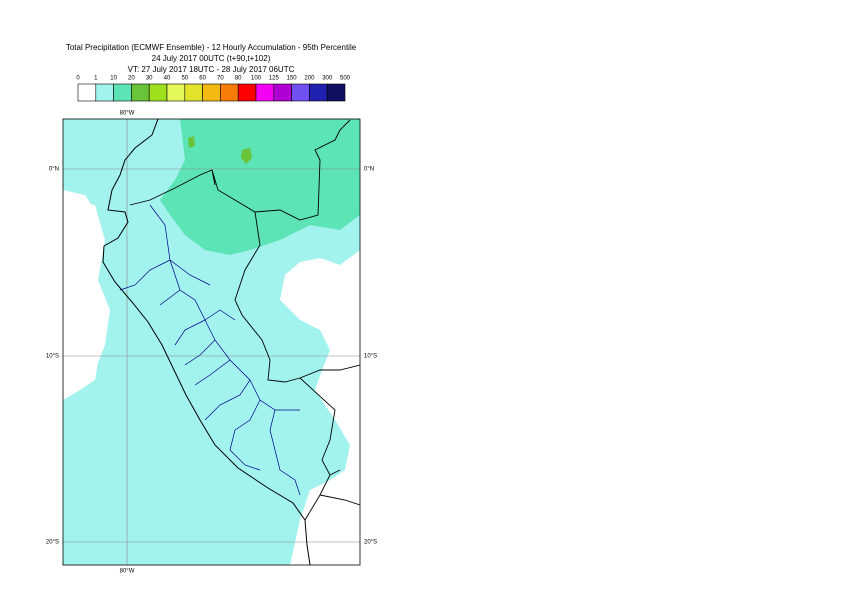  What do you see at coordinates (309, 79) in the screenshot?
I see `legend-label: 200` at bounding box center [309, 79].